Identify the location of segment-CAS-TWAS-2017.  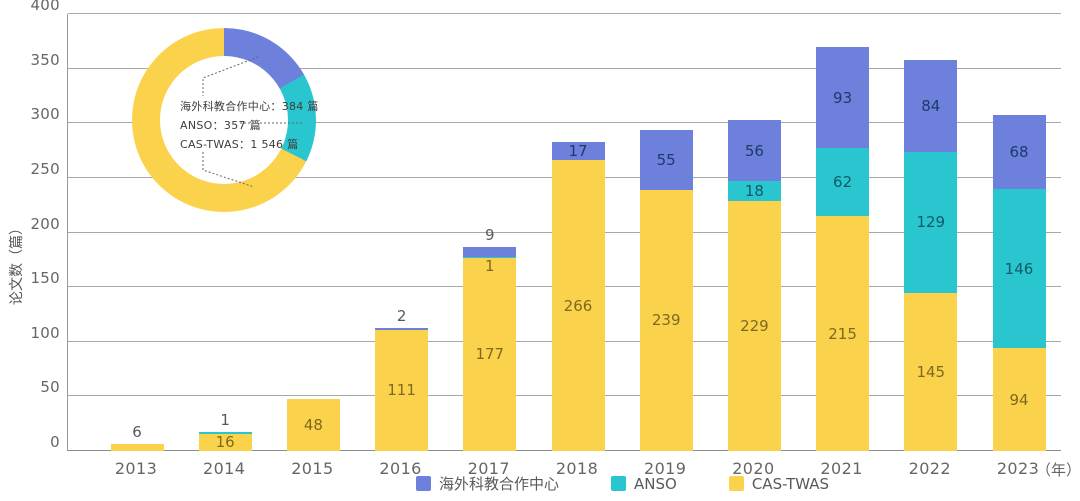
(490, 354).